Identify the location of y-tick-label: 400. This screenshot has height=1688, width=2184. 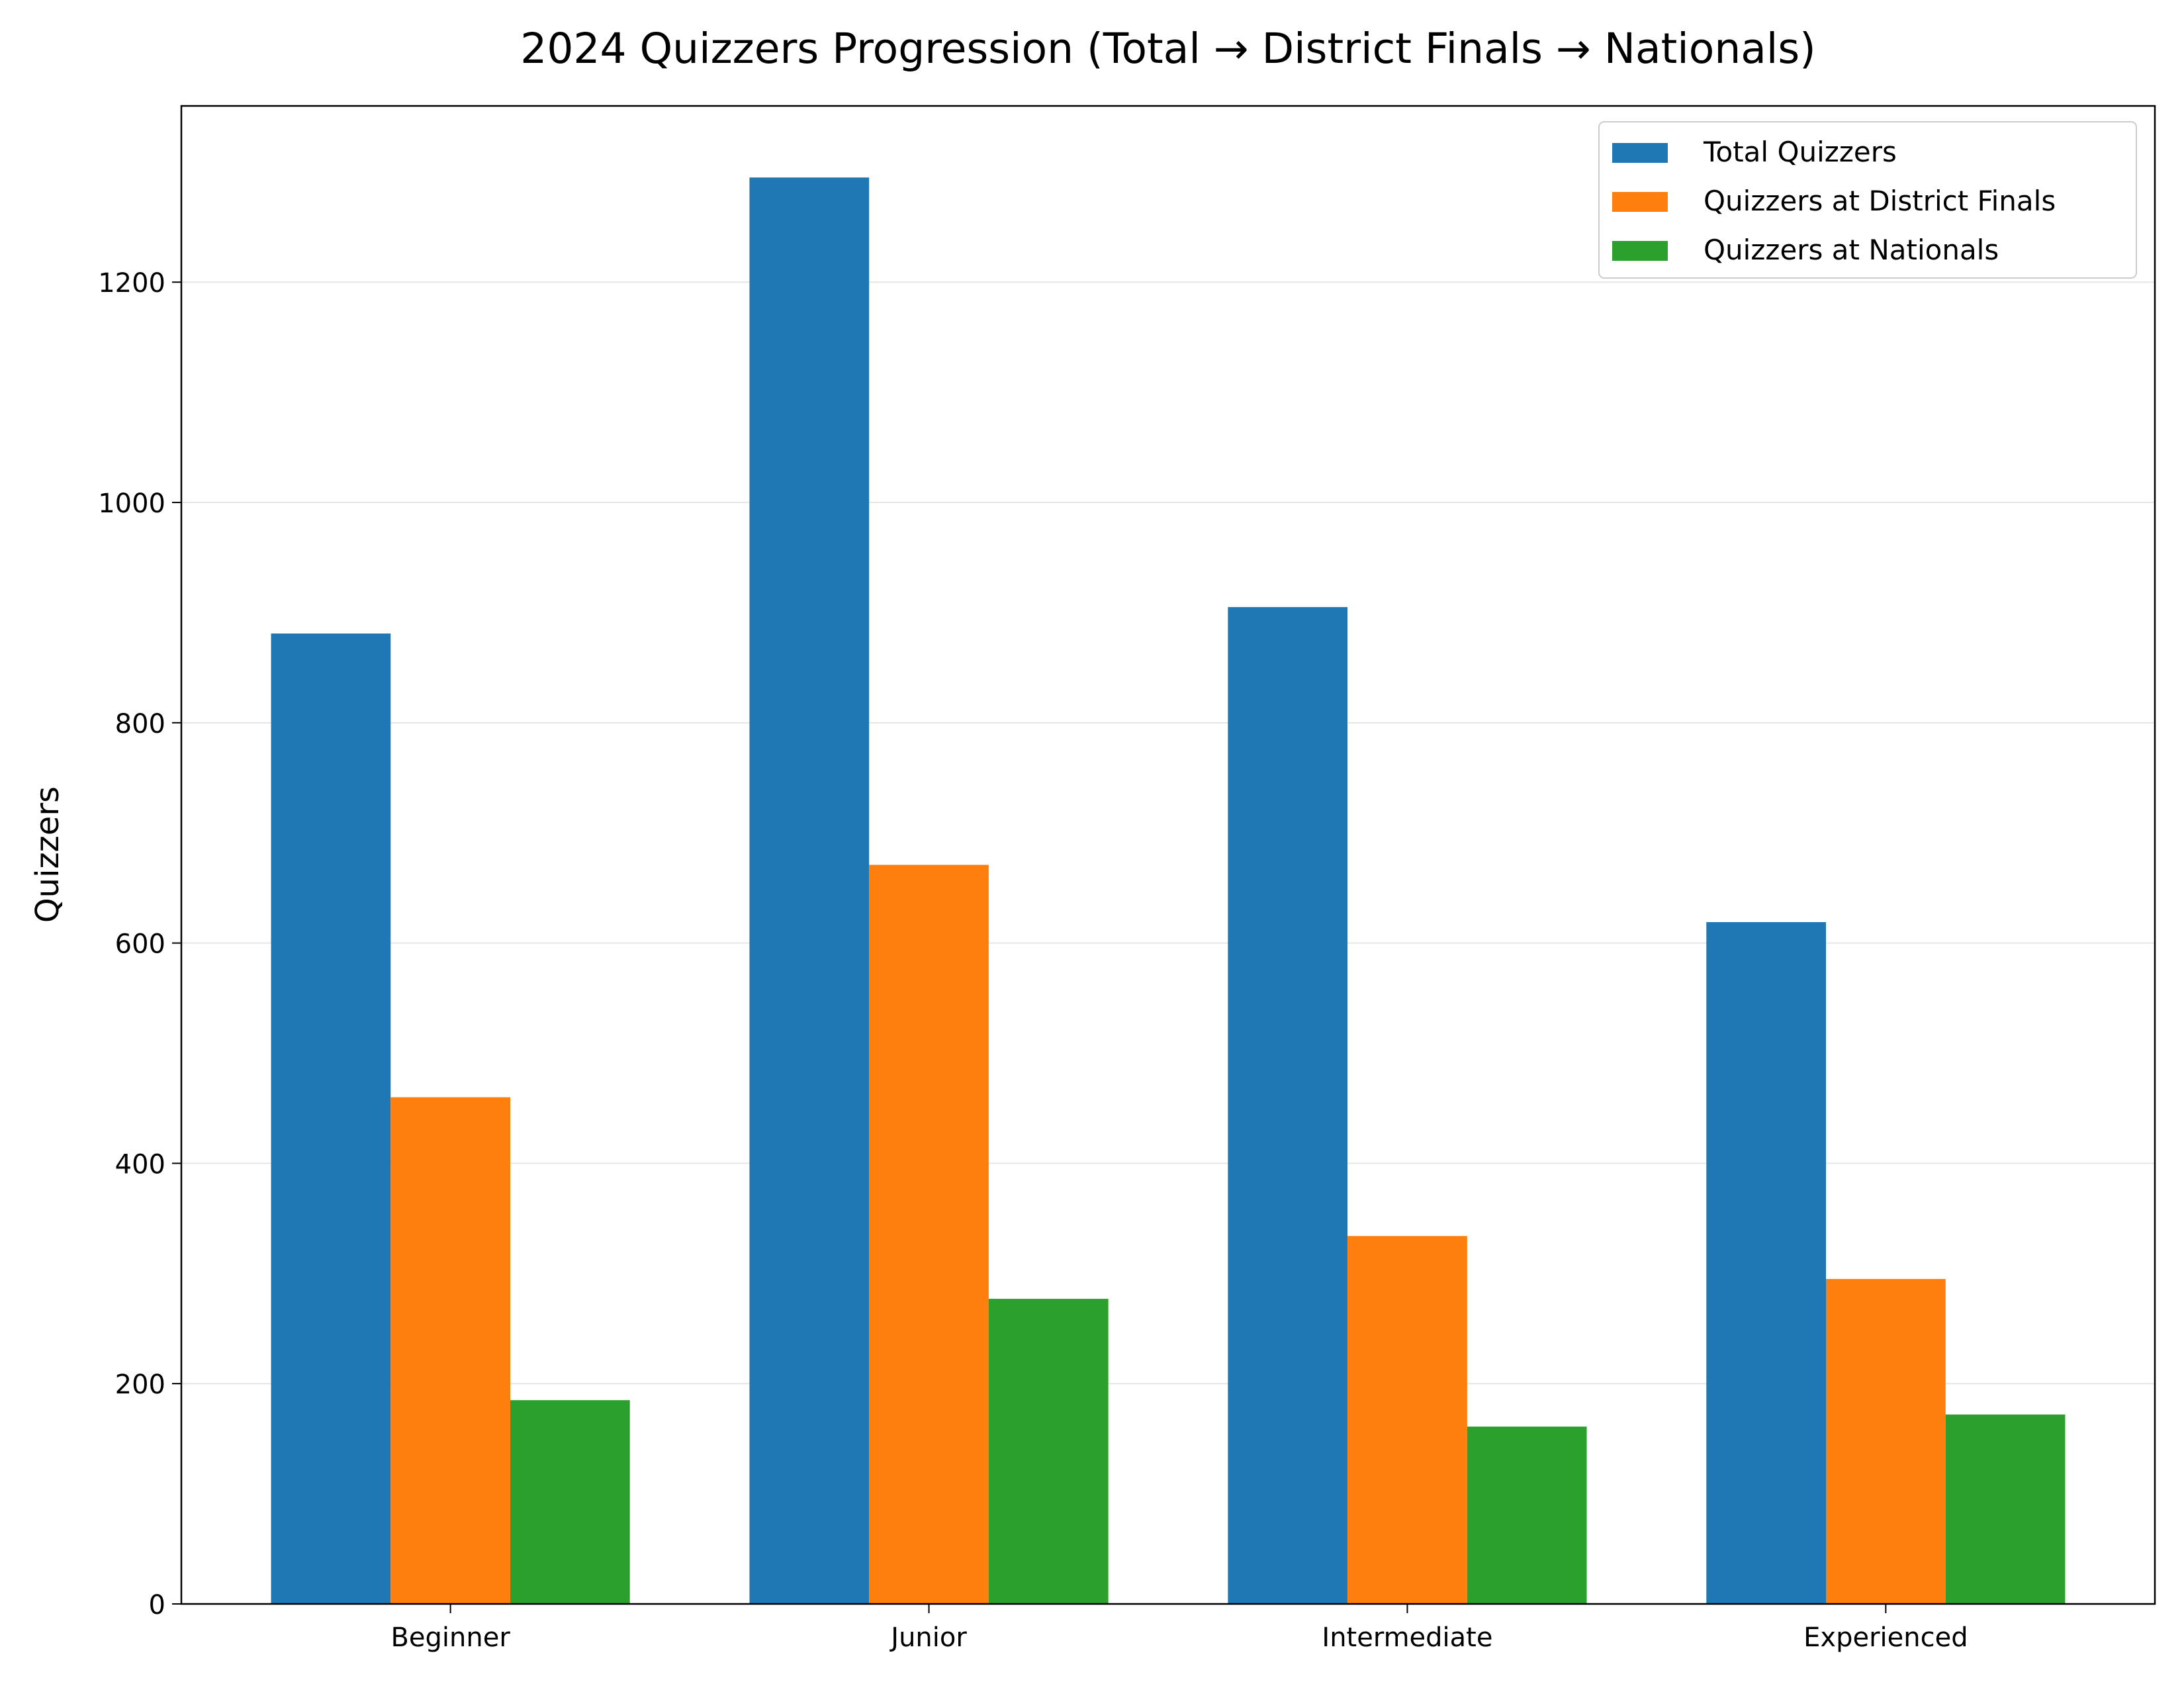
(140, 1164).